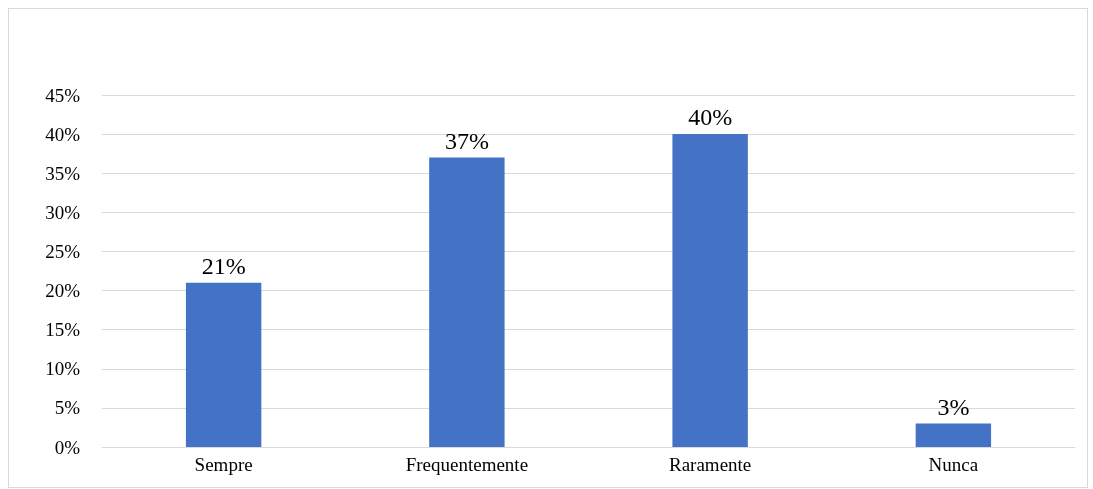  Describe the element at coordinates (67, 447) in the screenshot. I see `y-tick-label: 0%` at that location.